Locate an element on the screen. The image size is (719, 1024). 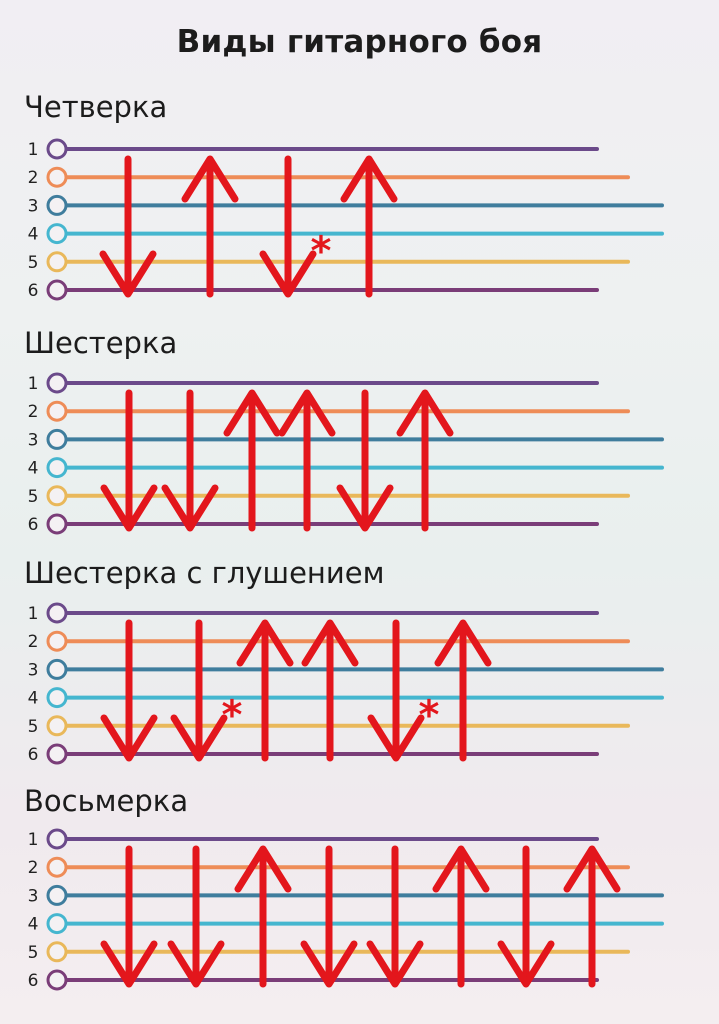
section-title-vosmerka: Восьмерка is located at coordinates (106, 801).